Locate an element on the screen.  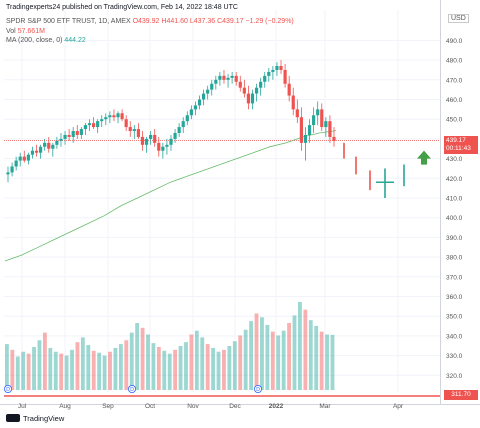
currency-label: USD is located at coordinates (458, 18).